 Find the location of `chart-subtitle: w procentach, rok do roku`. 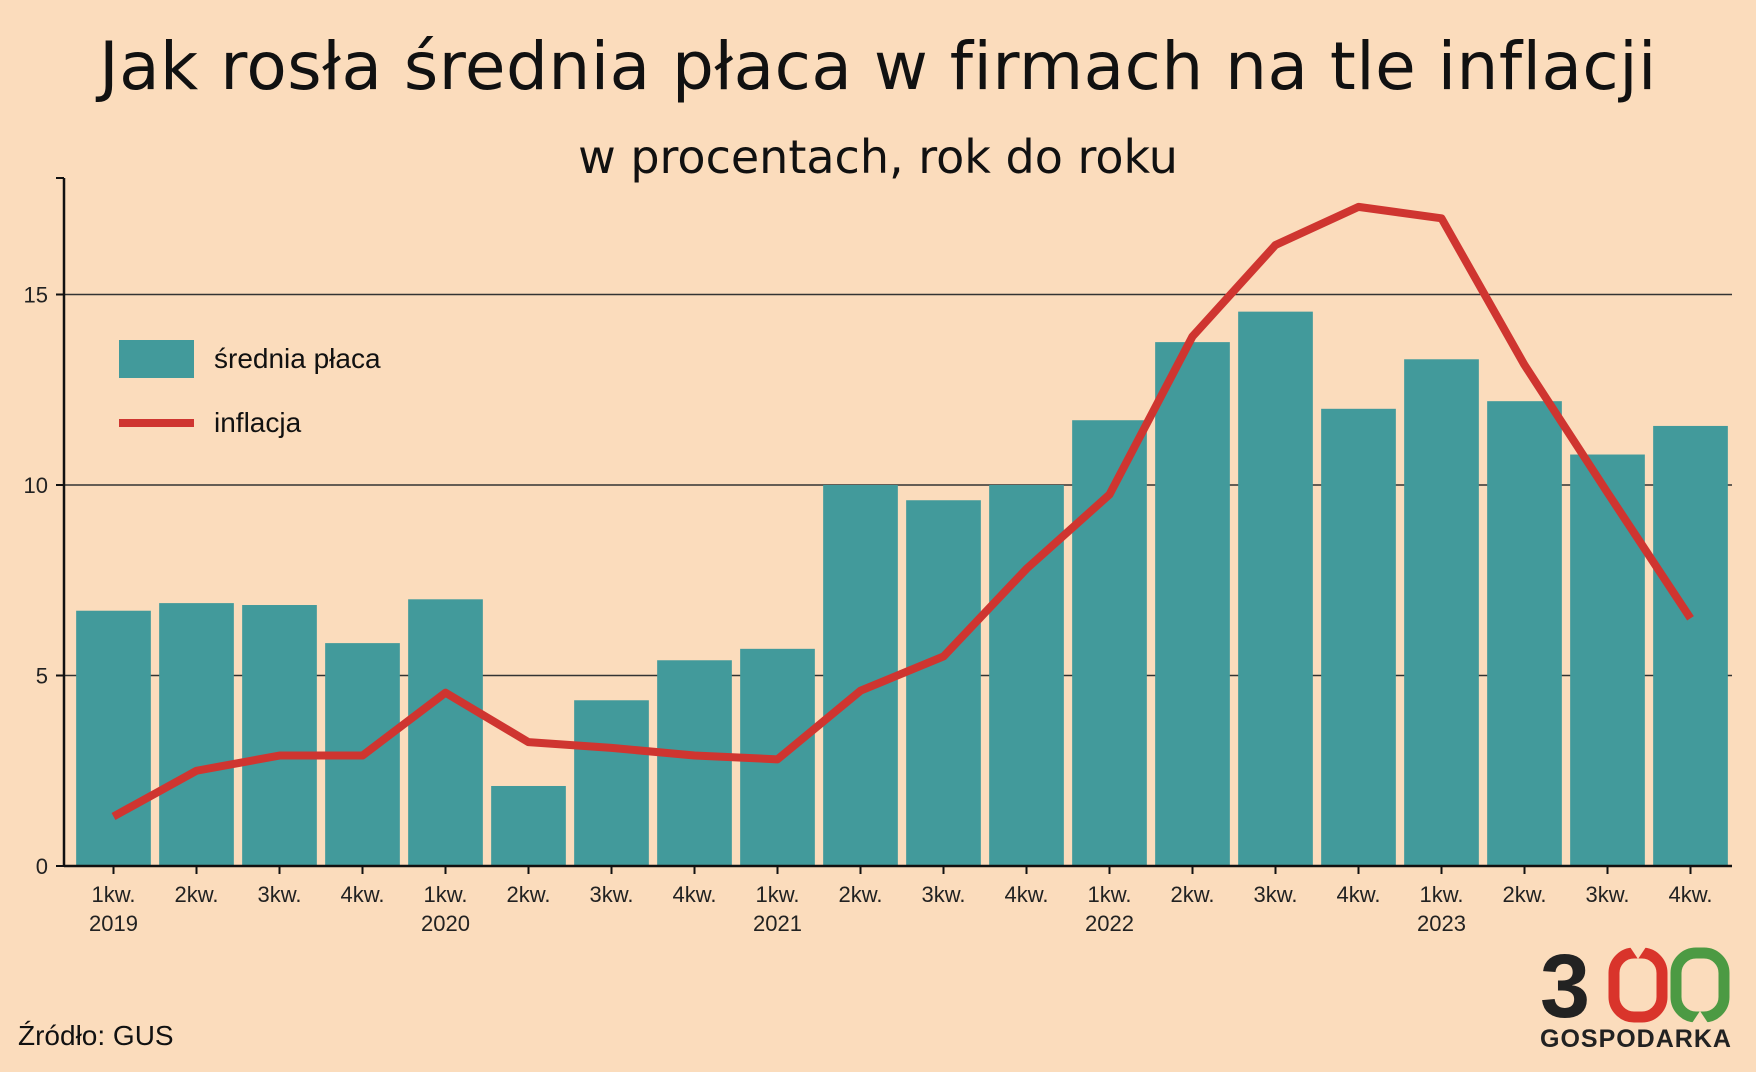

chart-subtitle: w procentach, rok do roku is located at coordinates (878, 157).